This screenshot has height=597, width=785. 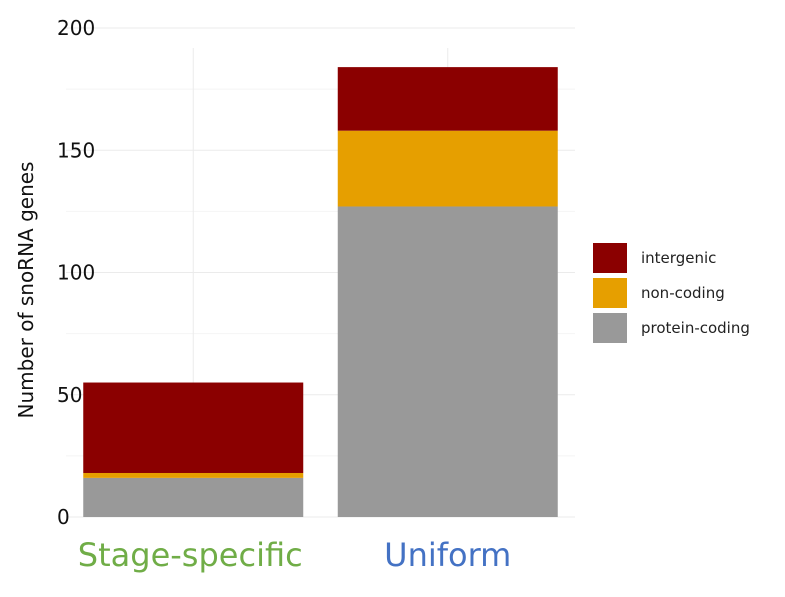 What do you see at coordinates (447, 555) in the screenshot?
I see `x-category-label: Uniform` at bounding box center [447, 555].